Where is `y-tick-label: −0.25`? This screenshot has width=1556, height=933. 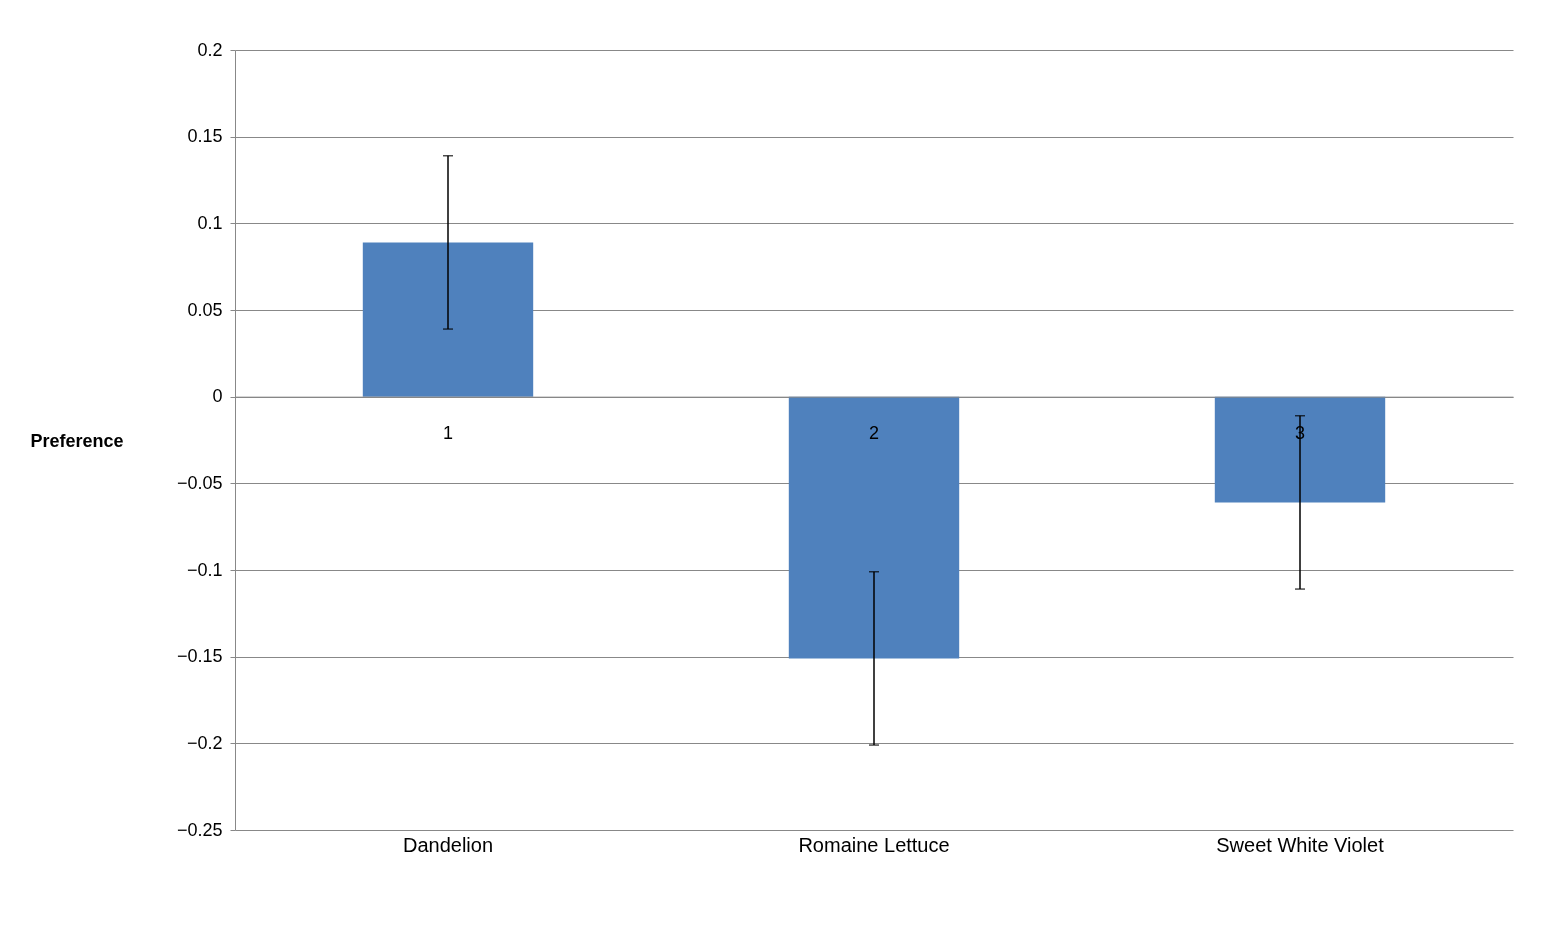 y-tick-label: −0.25 is located at coordinates (199, 829).